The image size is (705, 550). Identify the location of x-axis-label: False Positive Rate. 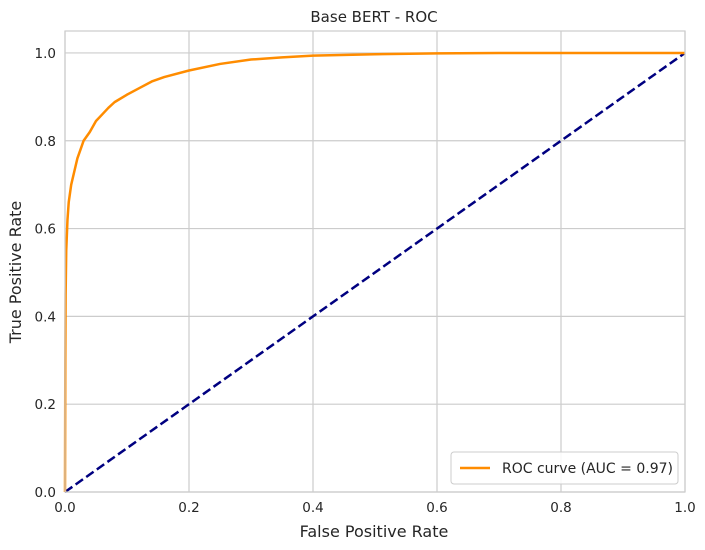
(374, 531).